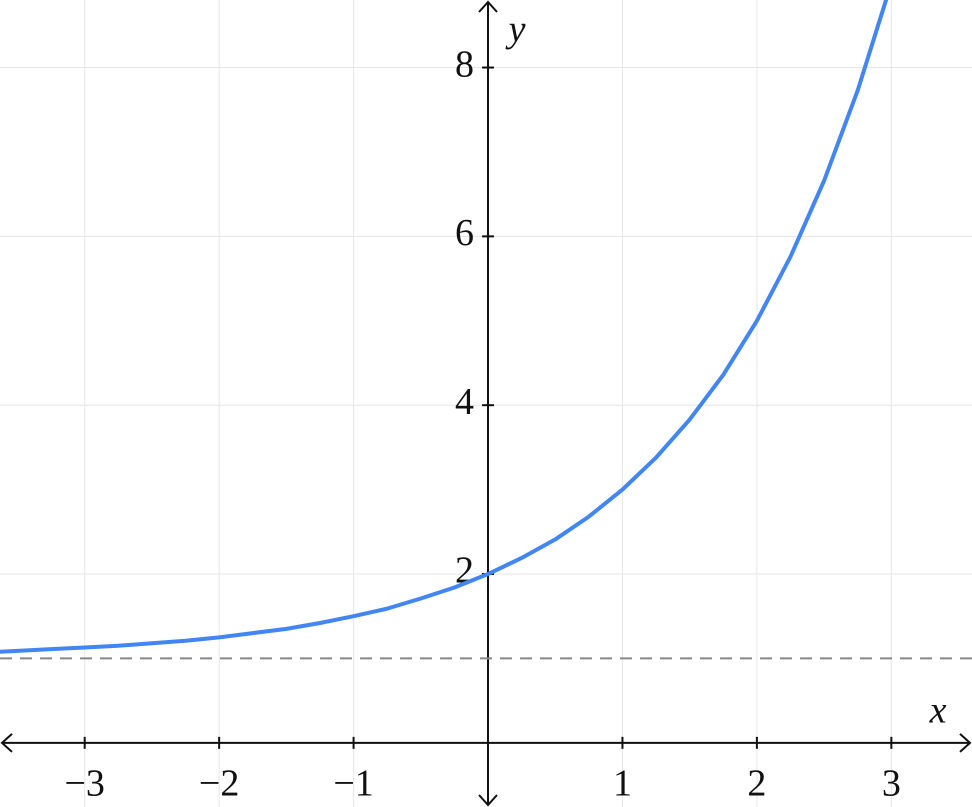  I want to click on y-tick-label: 4, so click(464, 402).